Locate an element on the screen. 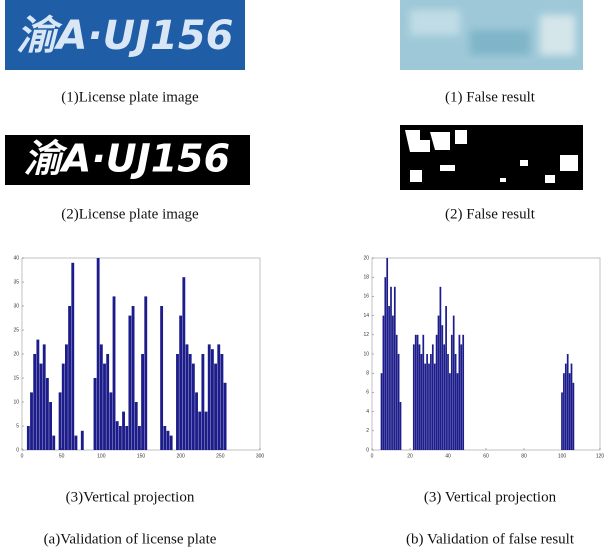 The height and width of the screenshot is (552, 616). y-tick-label: 2 is located at coordinates (367, 431).